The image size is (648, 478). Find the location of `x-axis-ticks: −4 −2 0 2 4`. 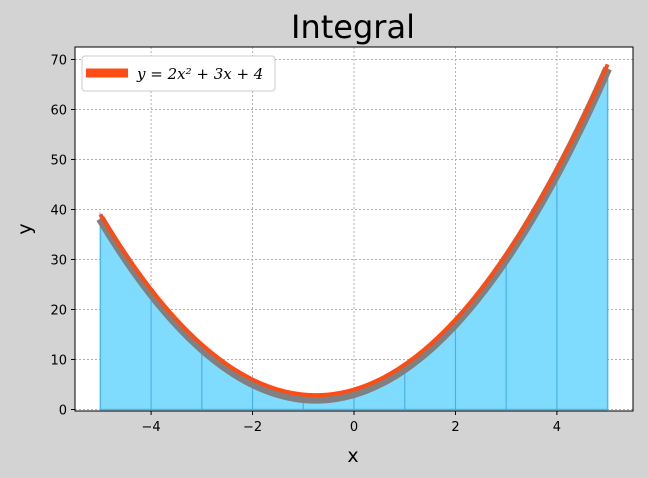

x-axis-ticks: −4 −2 0 2 4 is located at coordinates (351, 423).